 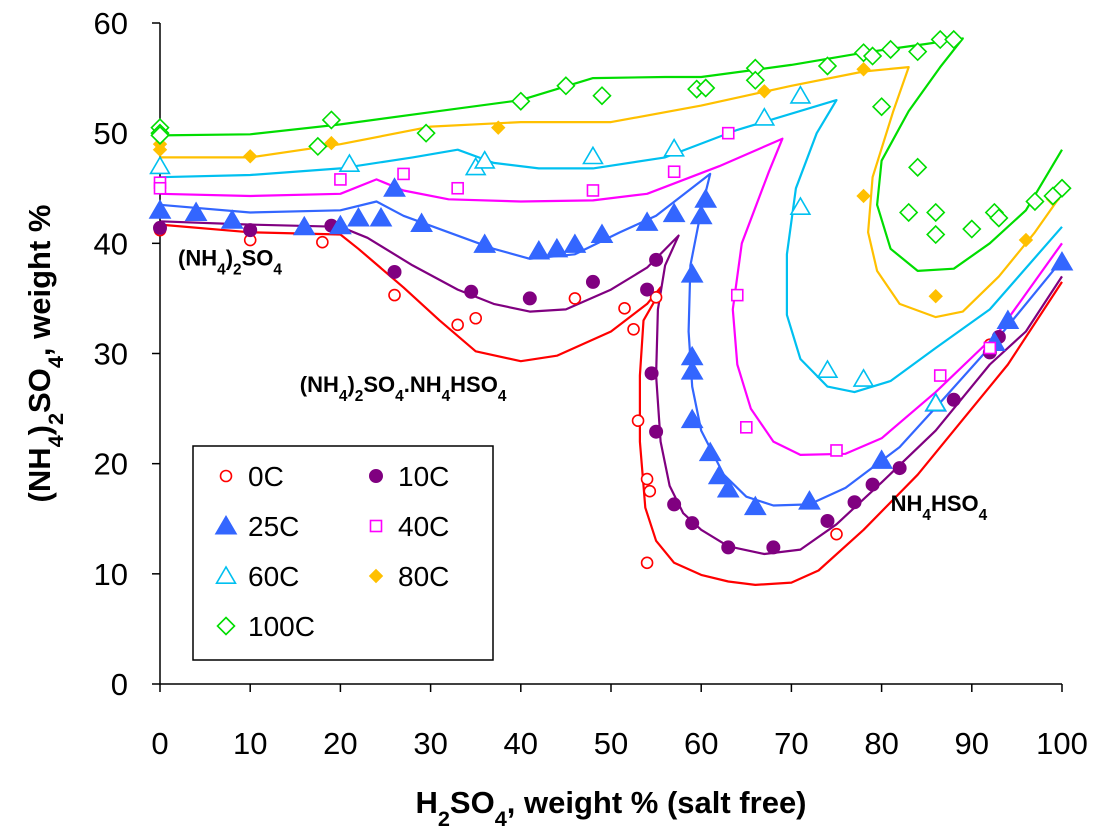 I want to click on y-axis-title-part: 4, so click(x=55, y=441).